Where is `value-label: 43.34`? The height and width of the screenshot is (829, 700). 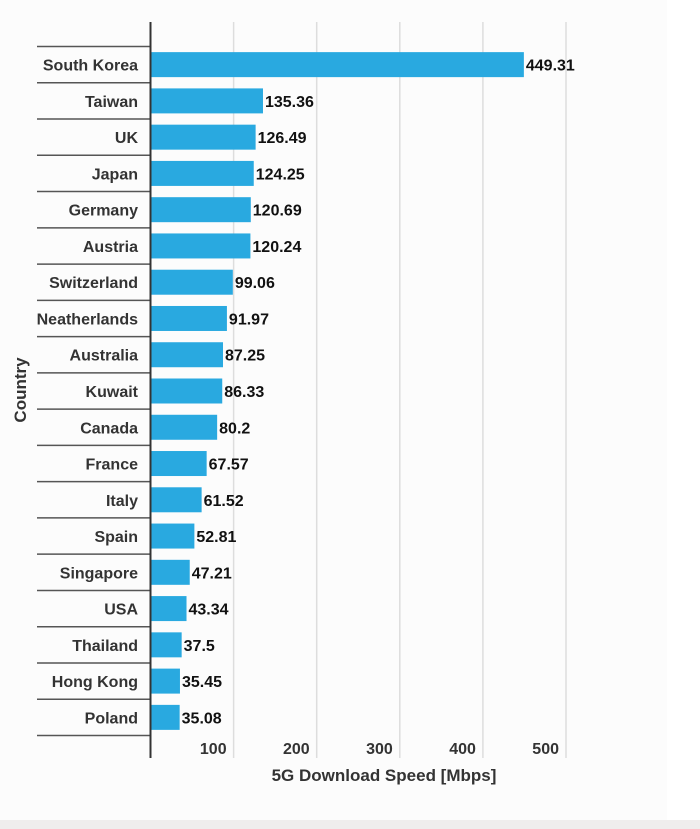 value-label: 43.34 is located at coordinates (209, 610).